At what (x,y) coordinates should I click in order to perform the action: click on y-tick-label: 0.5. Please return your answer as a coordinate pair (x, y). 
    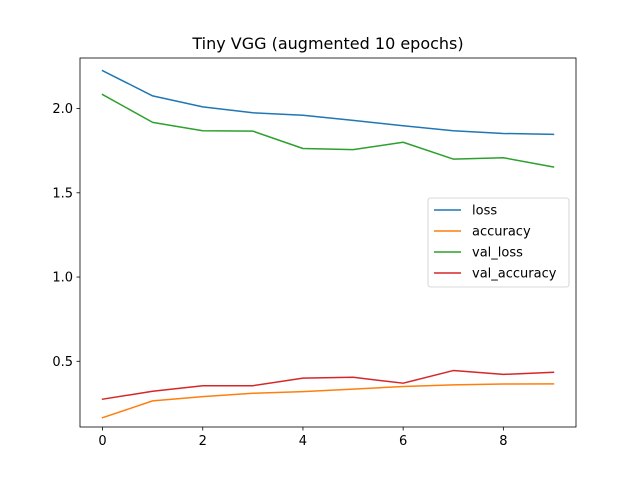
    Looking at the image, I should click on (62, 362).